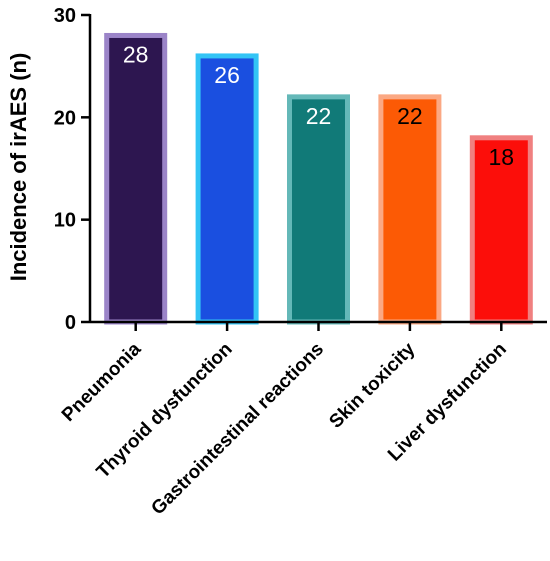  I want to click on y-tick-label: 10, so click(65, 221).